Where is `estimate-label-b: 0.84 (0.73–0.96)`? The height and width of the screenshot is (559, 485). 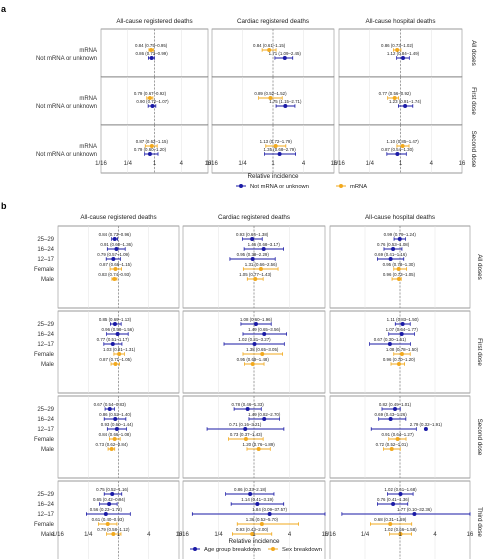 estimate-label-b: 0.84 (0.73–0.96) is located at coordinates (115, 234).